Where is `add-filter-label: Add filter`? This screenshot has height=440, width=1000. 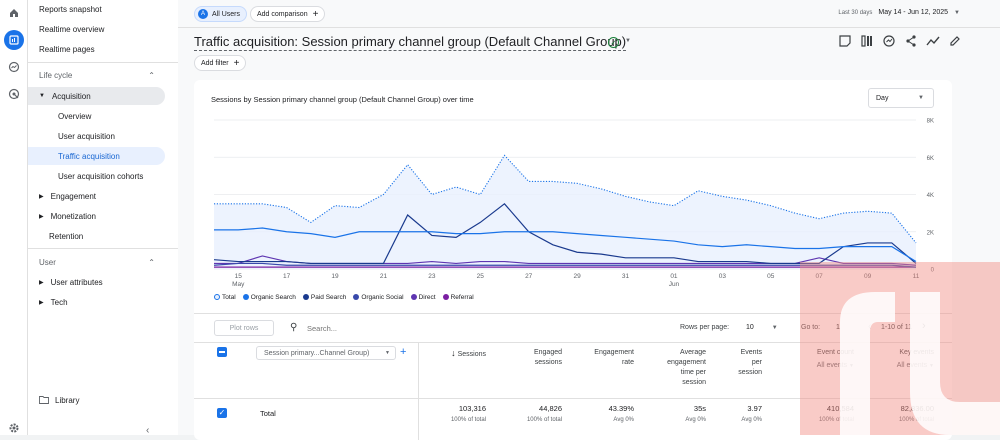 add-filter-label: Add filter is located at coordinates (215, 63).